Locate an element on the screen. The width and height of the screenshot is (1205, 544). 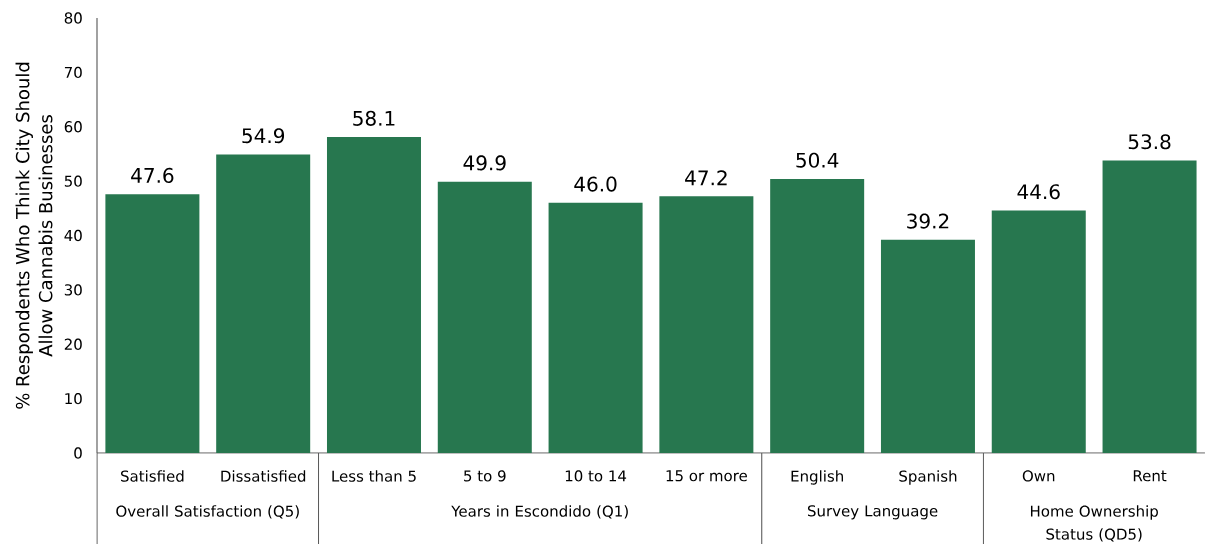
y-tick-label: 30 is located at coordinates (73, 290).